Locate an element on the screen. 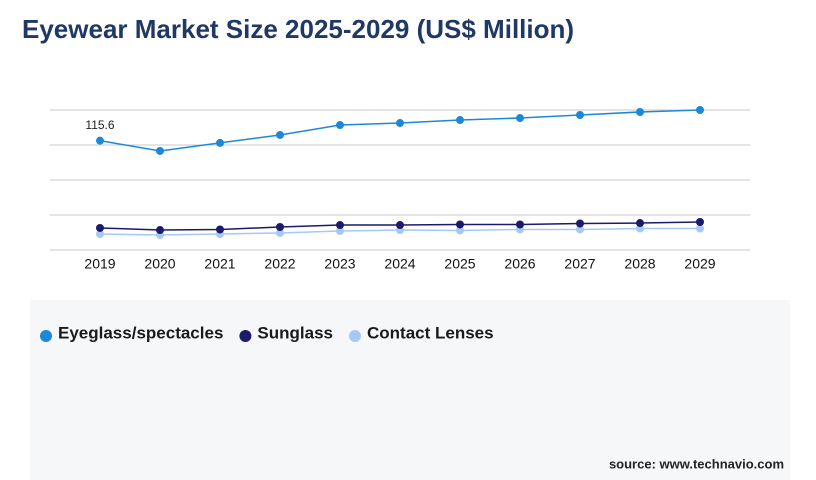 This screenshot has width=816, height=480. legend-label: Eyeglass/spectacles is located at coordinates (140, 332).